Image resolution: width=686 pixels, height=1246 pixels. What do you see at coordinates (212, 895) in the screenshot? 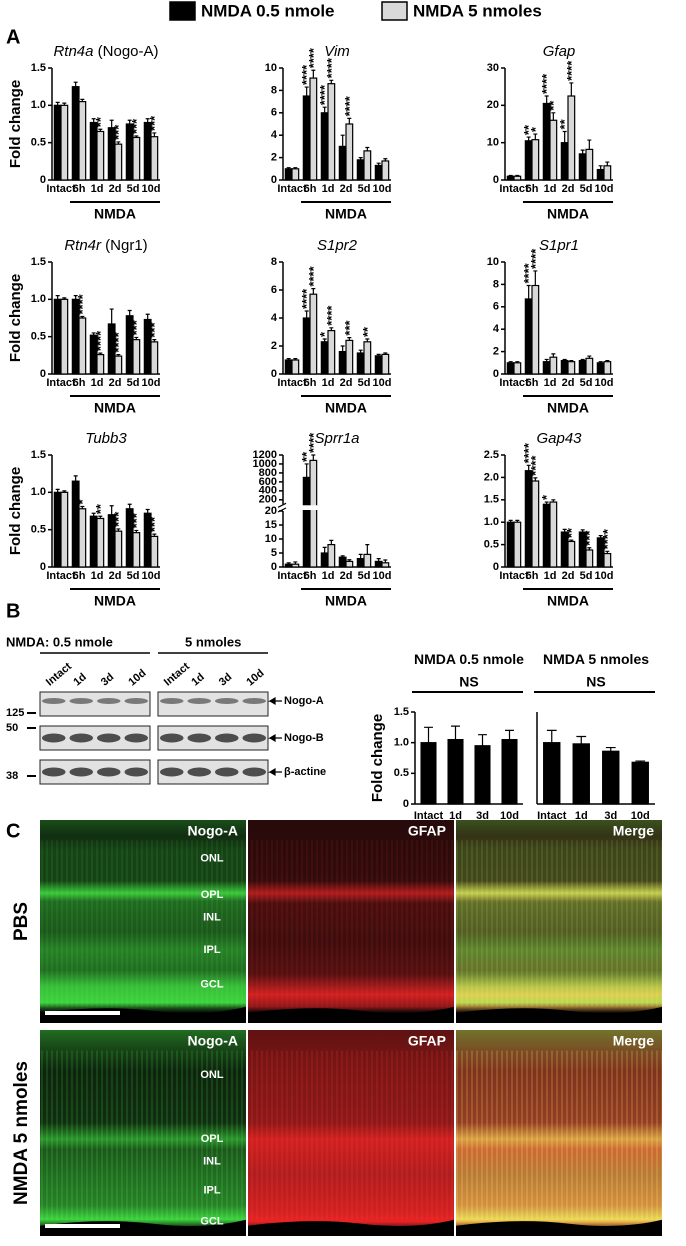
I see `layer-label: OPL` at bounding box center [212, 895].